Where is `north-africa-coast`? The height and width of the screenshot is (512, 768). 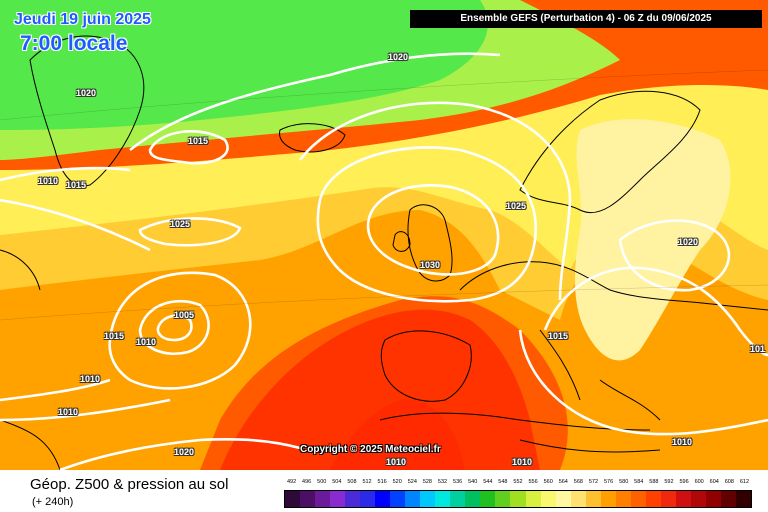
north-africa-coast is located at coordinates (515, 421).